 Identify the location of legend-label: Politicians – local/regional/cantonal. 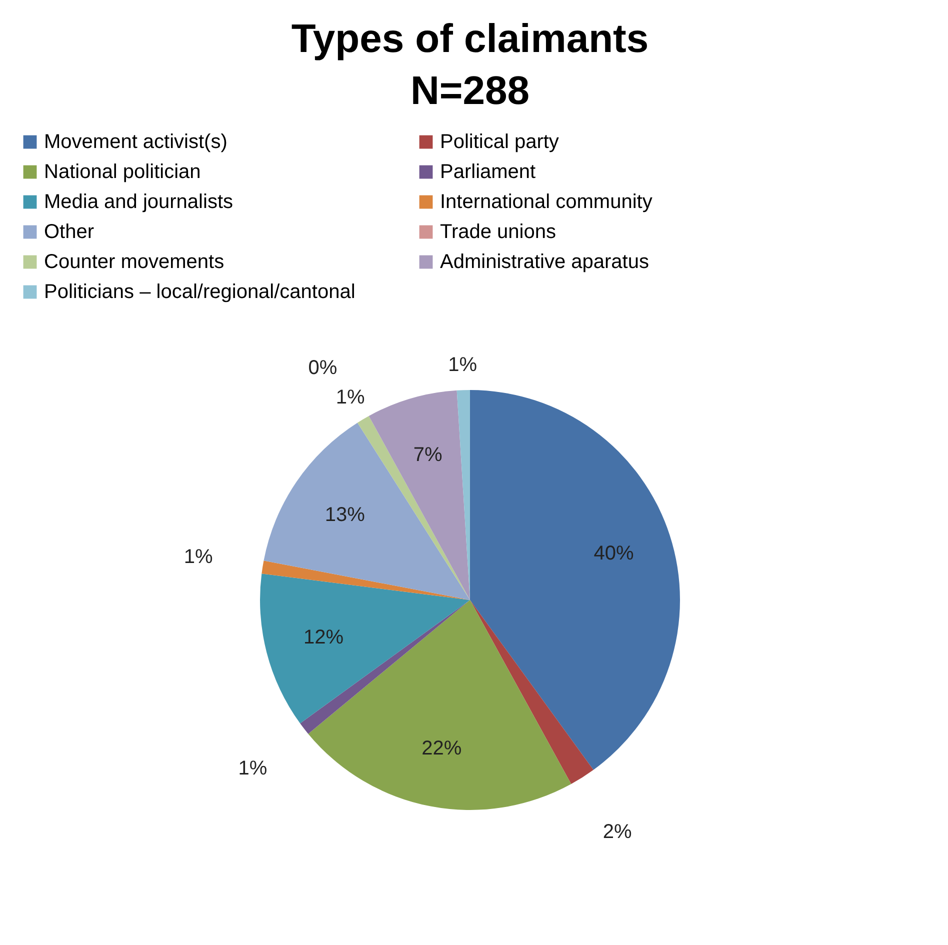
(200, 292).